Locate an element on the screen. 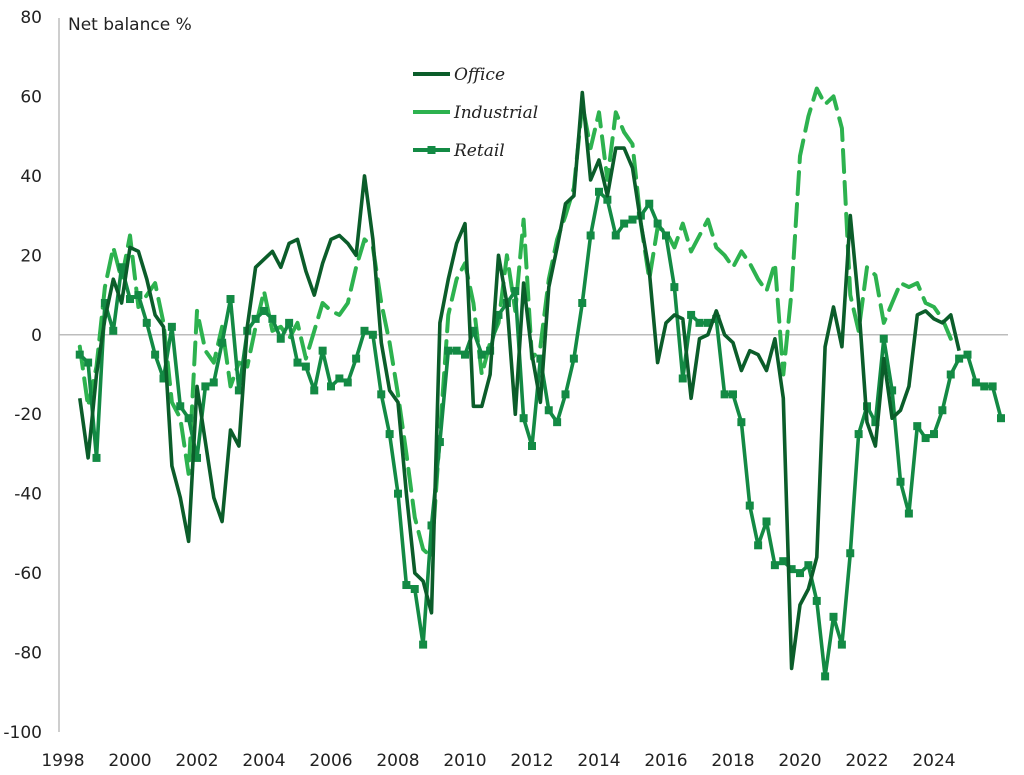 The height and width of the screenshot is (775, 1024). x-tick-label: 2016 is located at coordinates (665, 761).